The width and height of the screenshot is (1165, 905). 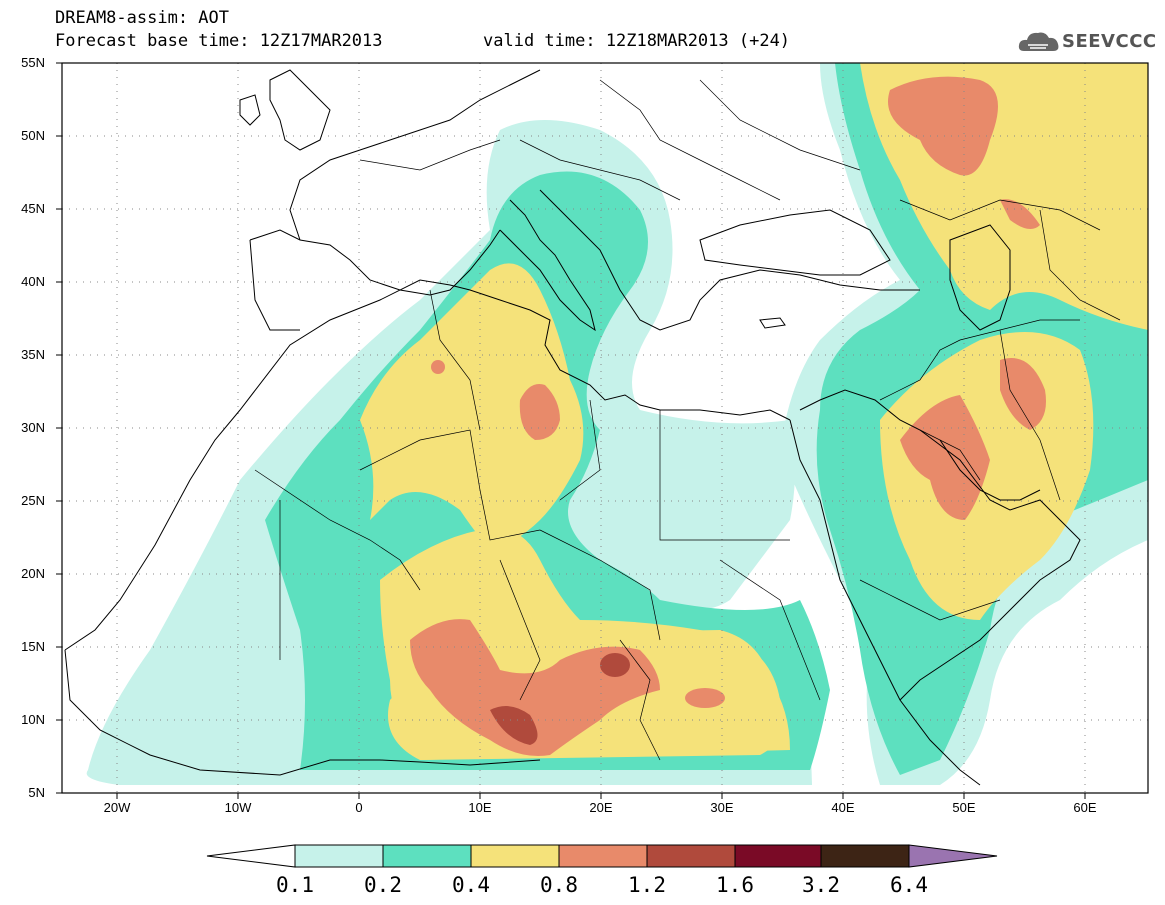 I want to click on colorbar-swatch-0.4, so click(x=515, y=856).